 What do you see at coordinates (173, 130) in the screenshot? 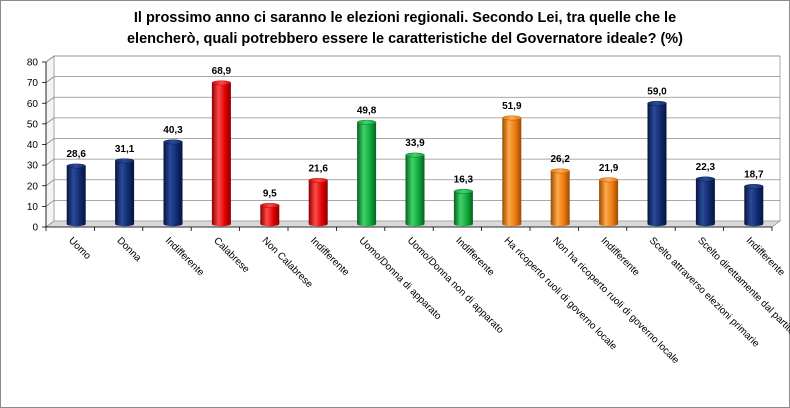
I see `data-label: 40,3` at bounding box center [173, 130].